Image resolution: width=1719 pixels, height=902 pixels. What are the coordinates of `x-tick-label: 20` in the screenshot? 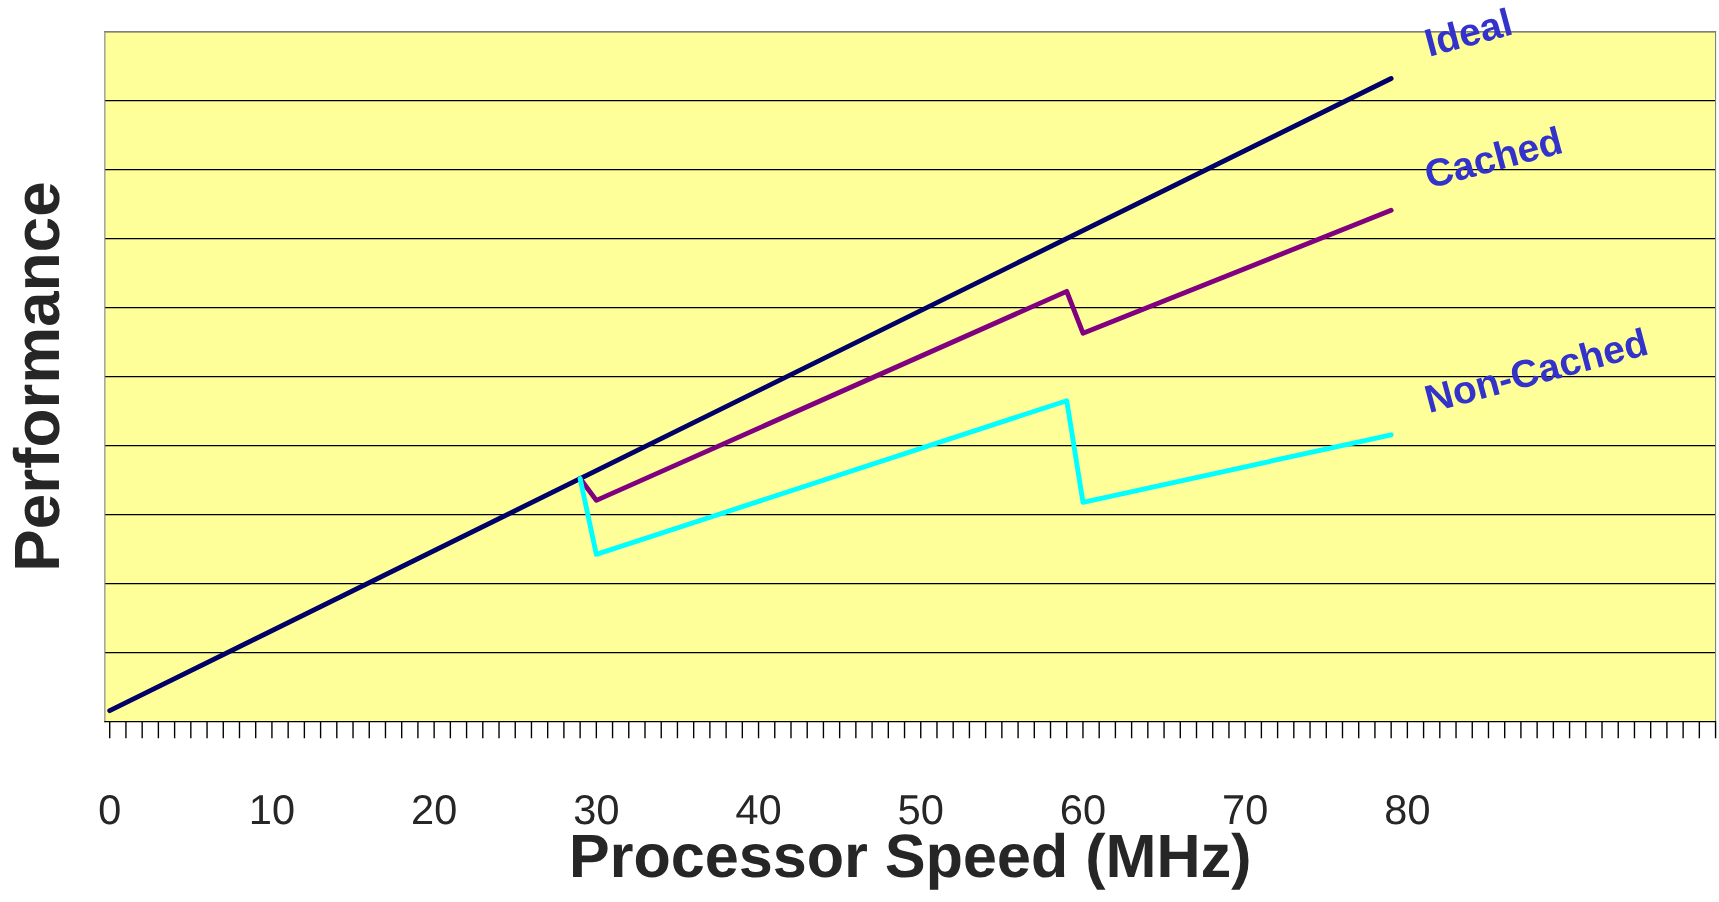 It's located at (434, 809).